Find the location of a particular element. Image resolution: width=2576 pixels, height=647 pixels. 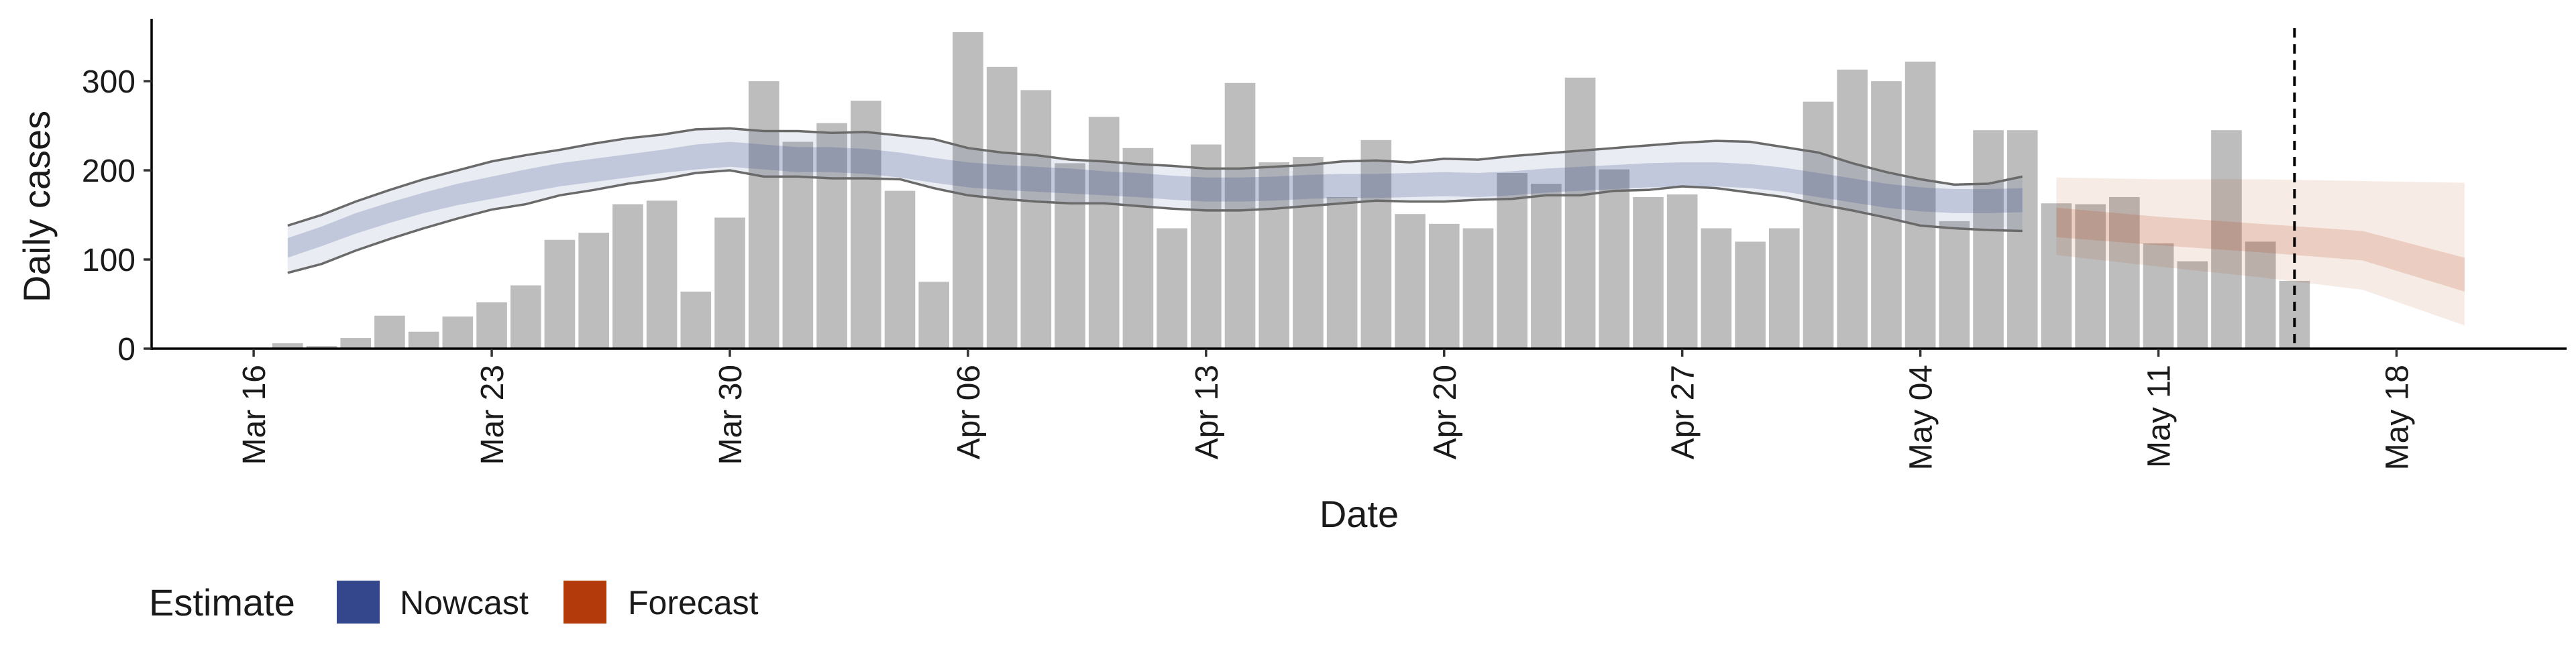

y-axis-title: Daily cases is located at coordinates (36, 207).